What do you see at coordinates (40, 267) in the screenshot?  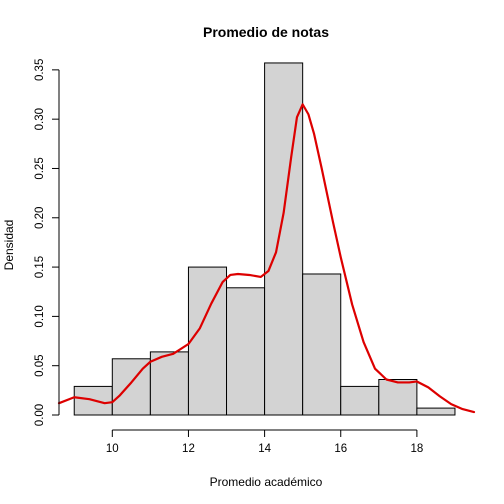 I see `y-tick-label: 0.15` at bounding box center [40, 267].